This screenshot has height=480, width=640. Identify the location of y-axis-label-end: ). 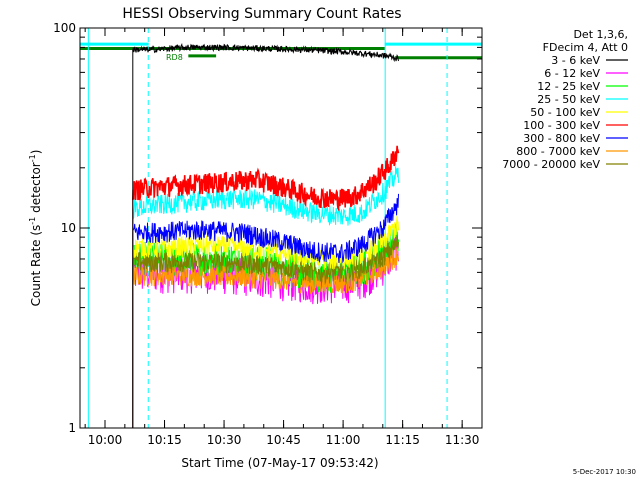
(36, 152).